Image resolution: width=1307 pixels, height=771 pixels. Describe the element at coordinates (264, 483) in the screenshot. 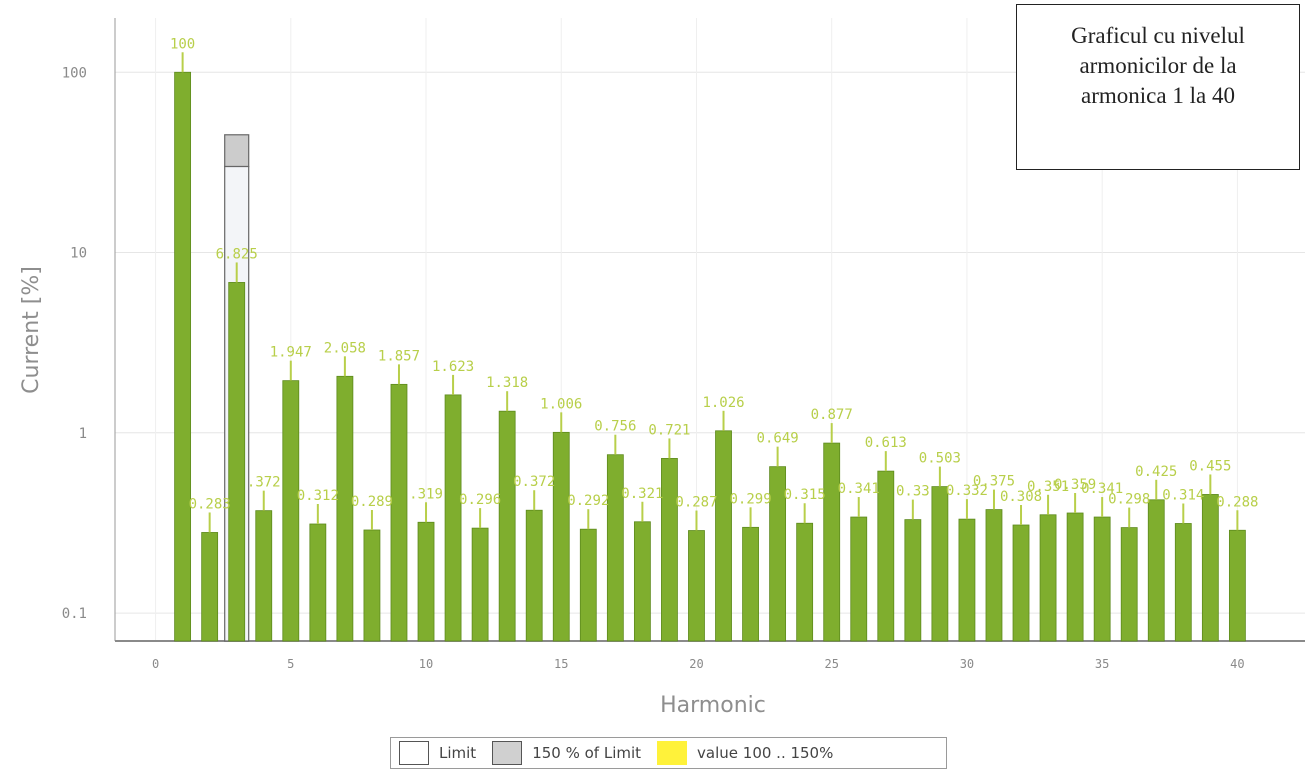

I see `value-label: .372` at that location.